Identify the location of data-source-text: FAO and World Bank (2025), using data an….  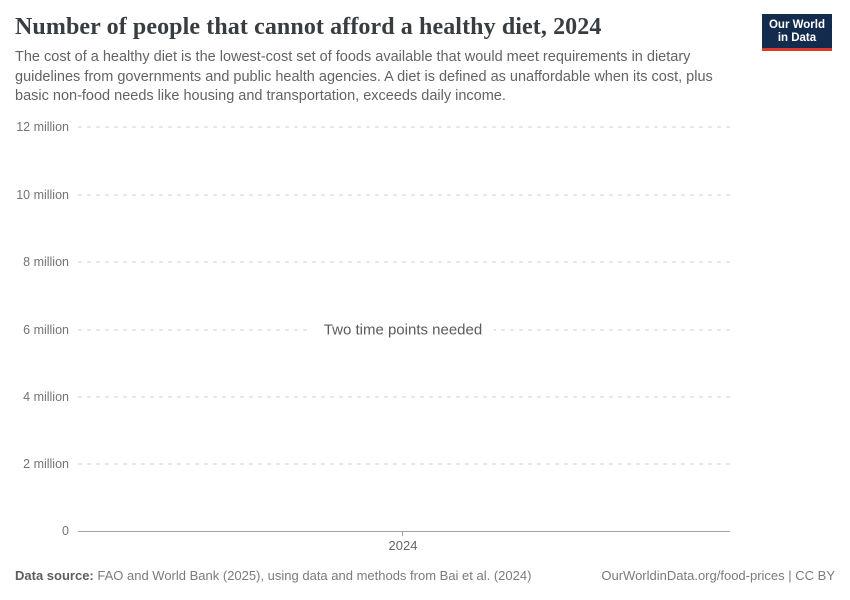
(314, 575).